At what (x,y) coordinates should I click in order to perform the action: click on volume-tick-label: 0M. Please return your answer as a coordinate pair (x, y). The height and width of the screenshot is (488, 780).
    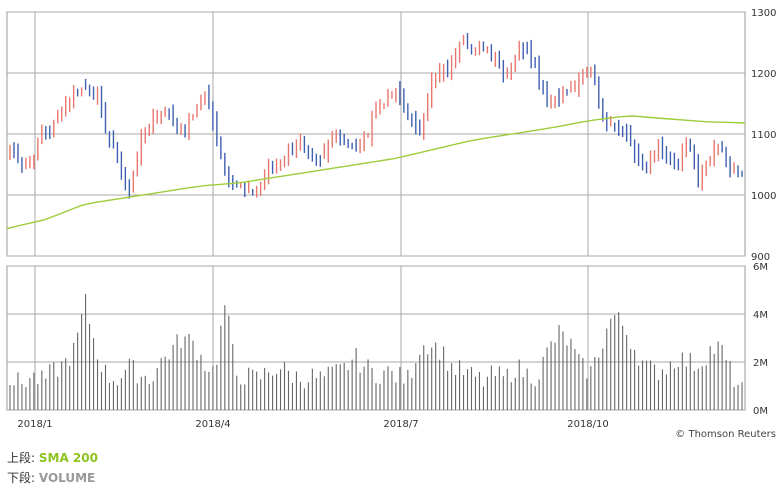
    Looking at the image, I should click on (760, 411).